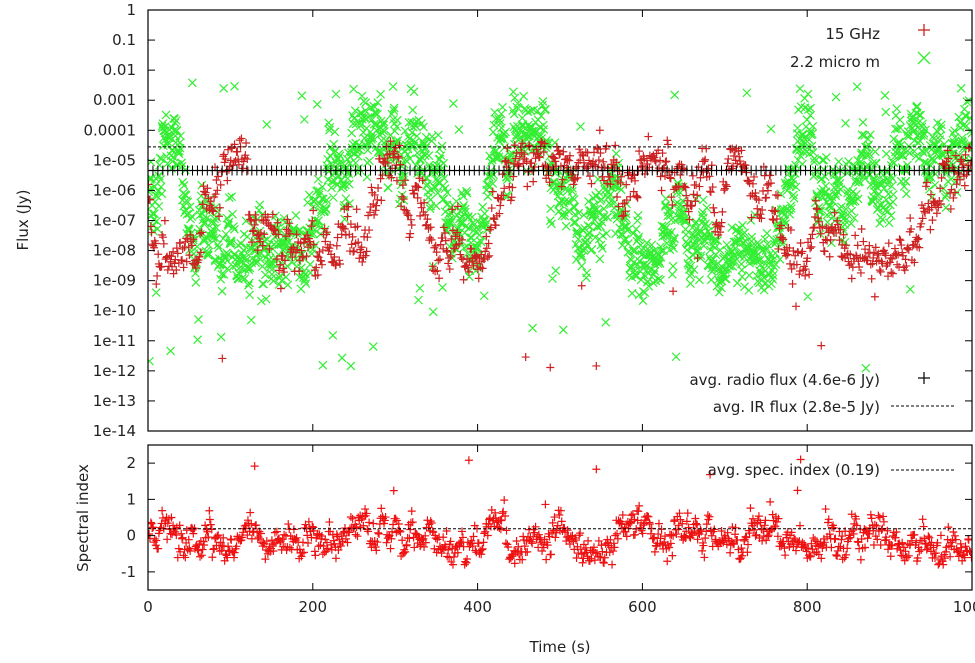 This screenshot has height=663, width=975. Describe the element at coordinates (148, 607) in the screenshot. I see `x-tick-label: 0` at that location.